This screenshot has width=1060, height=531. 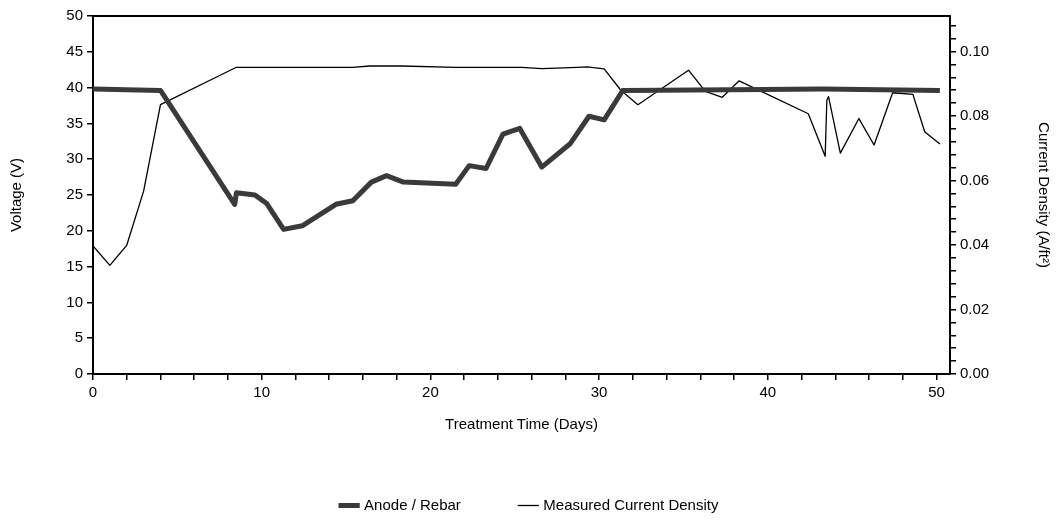 What do you see at coordinates (412, 504) in the screenshot?
I see `legend-label: Anode / Rebar` at bounding box center [412, 504].